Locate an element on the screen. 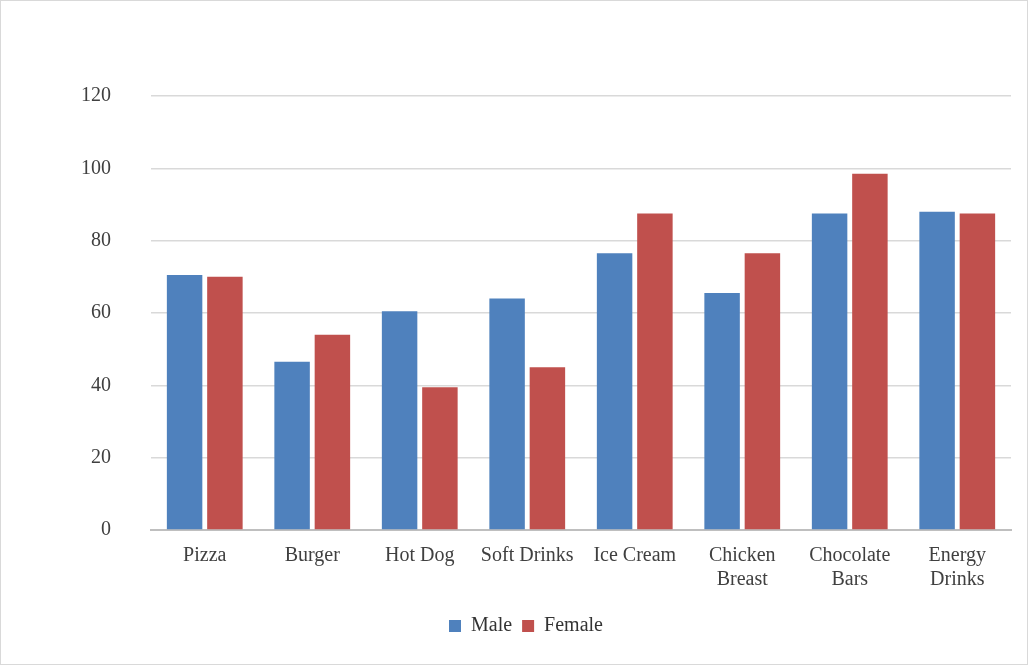 This screenshot has height=665, width=1028. x-tick-label: Soft Drinks is located at coordinates (527, 554).